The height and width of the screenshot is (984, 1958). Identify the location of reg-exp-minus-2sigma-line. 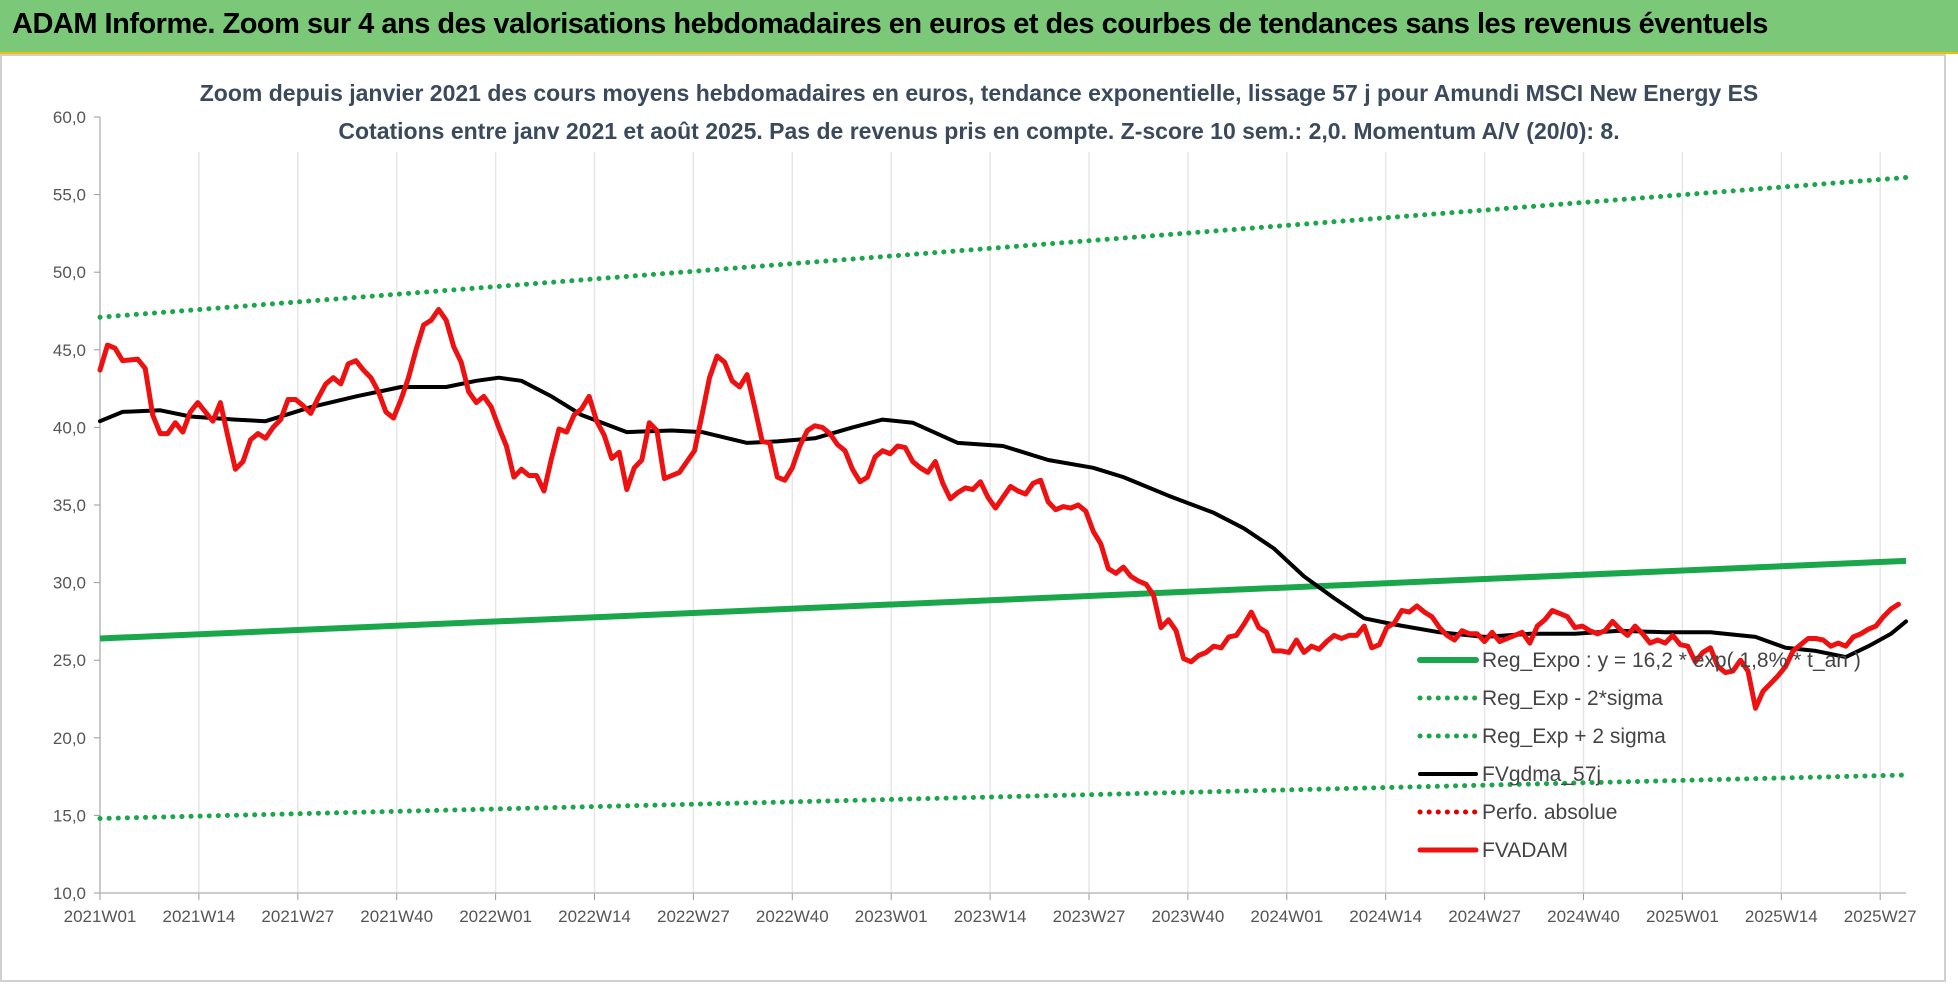
(1003, 796).